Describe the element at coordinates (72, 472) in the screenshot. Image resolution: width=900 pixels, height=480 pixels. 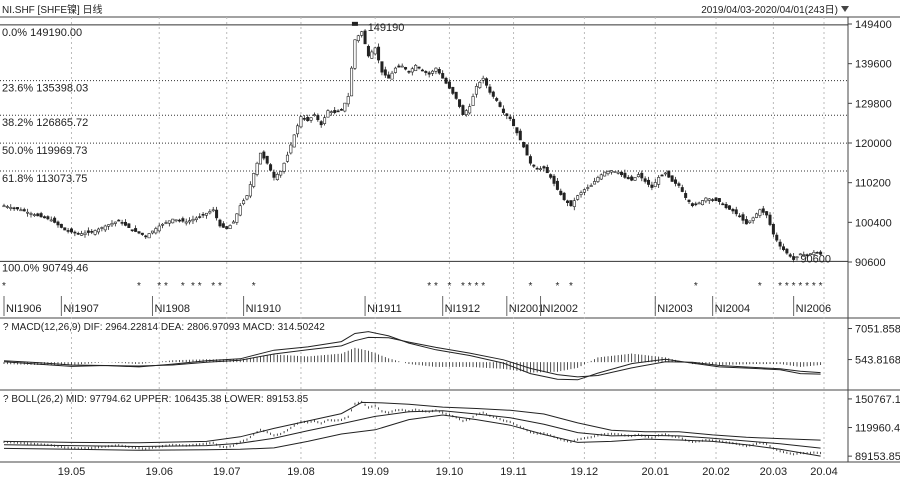
I see `x-tick-label: 19.05` at that location.